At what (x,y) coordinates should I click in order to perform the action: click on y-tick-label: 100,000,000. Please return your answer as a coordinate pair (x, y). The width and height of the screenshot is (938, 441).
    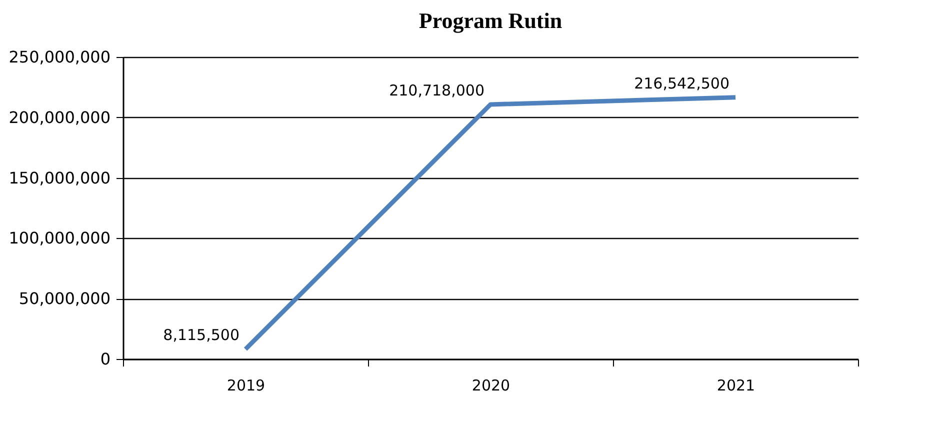
    Looking at the image, I should click on (59, 238).